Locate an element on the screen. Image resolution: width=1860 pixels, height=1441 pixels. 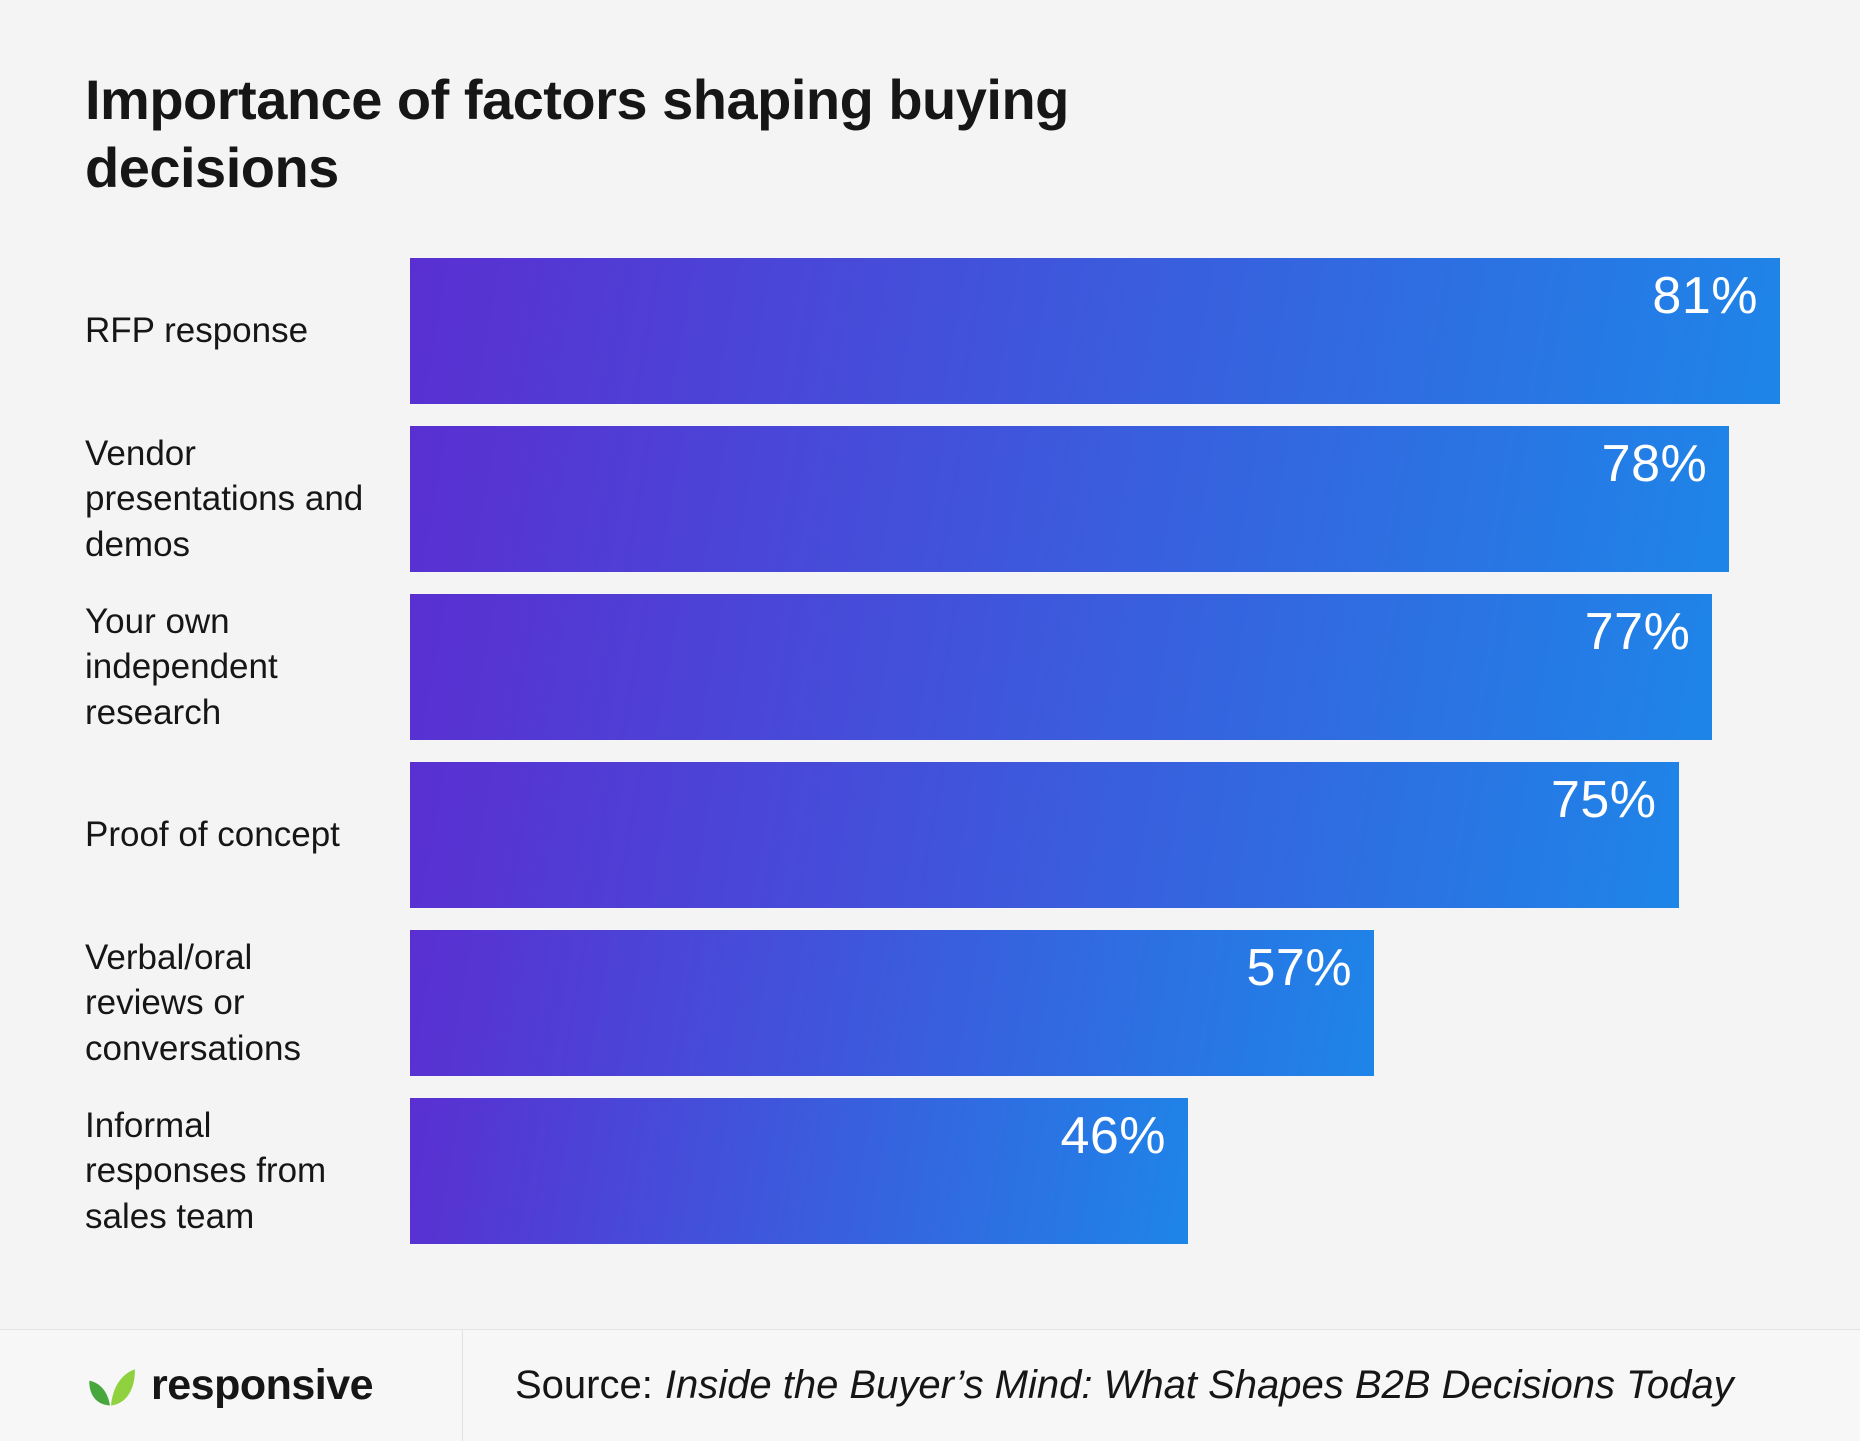
source-label: Source: is located at coordinates (584, 1385).